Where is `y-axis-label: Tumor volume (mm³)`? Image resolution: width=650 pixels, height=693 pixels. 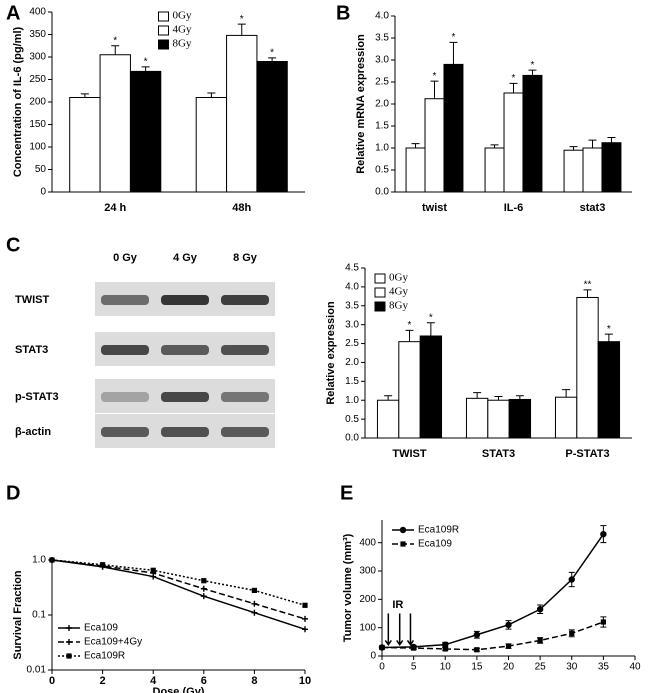 y-axis-label: Tumor volume (mm³) is located at coordinates (348, 587).